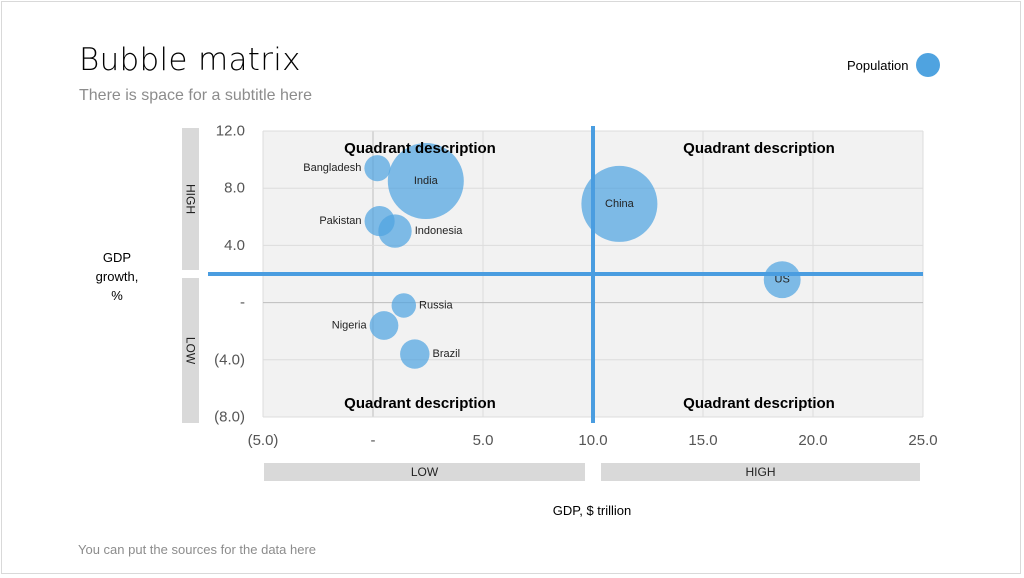 This screenshot has width=1024, height=578. Describe the element at coordinates (447, 354) in the screenshot. I see `bubble-label: Brazil` at that location.